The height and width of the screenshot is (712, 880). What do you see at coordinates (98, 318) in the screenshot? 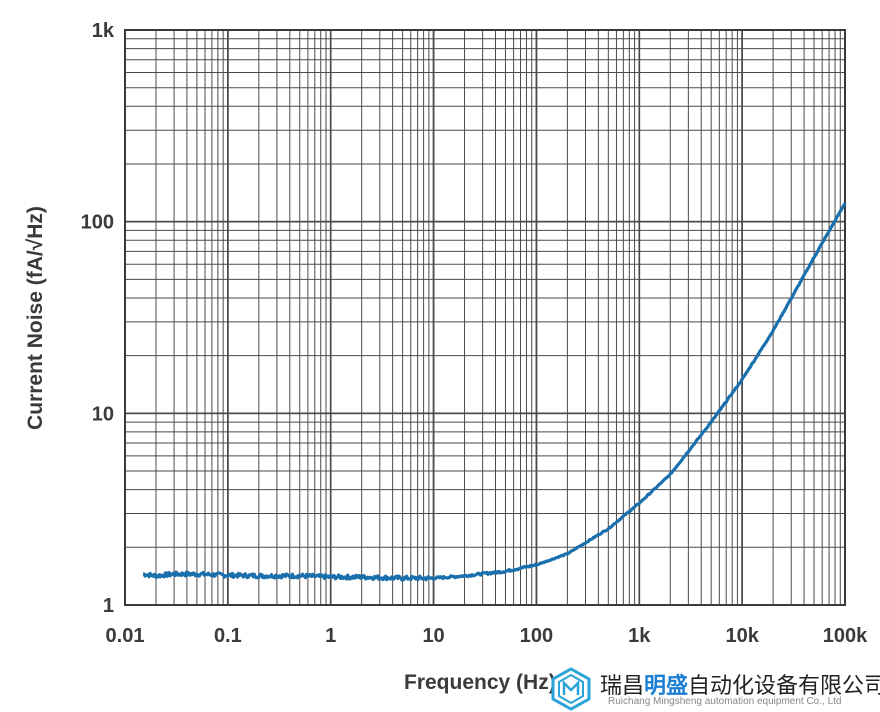
I see `y-axis-ticks: 1 10 100 1k` at bounding box center [98, 318].